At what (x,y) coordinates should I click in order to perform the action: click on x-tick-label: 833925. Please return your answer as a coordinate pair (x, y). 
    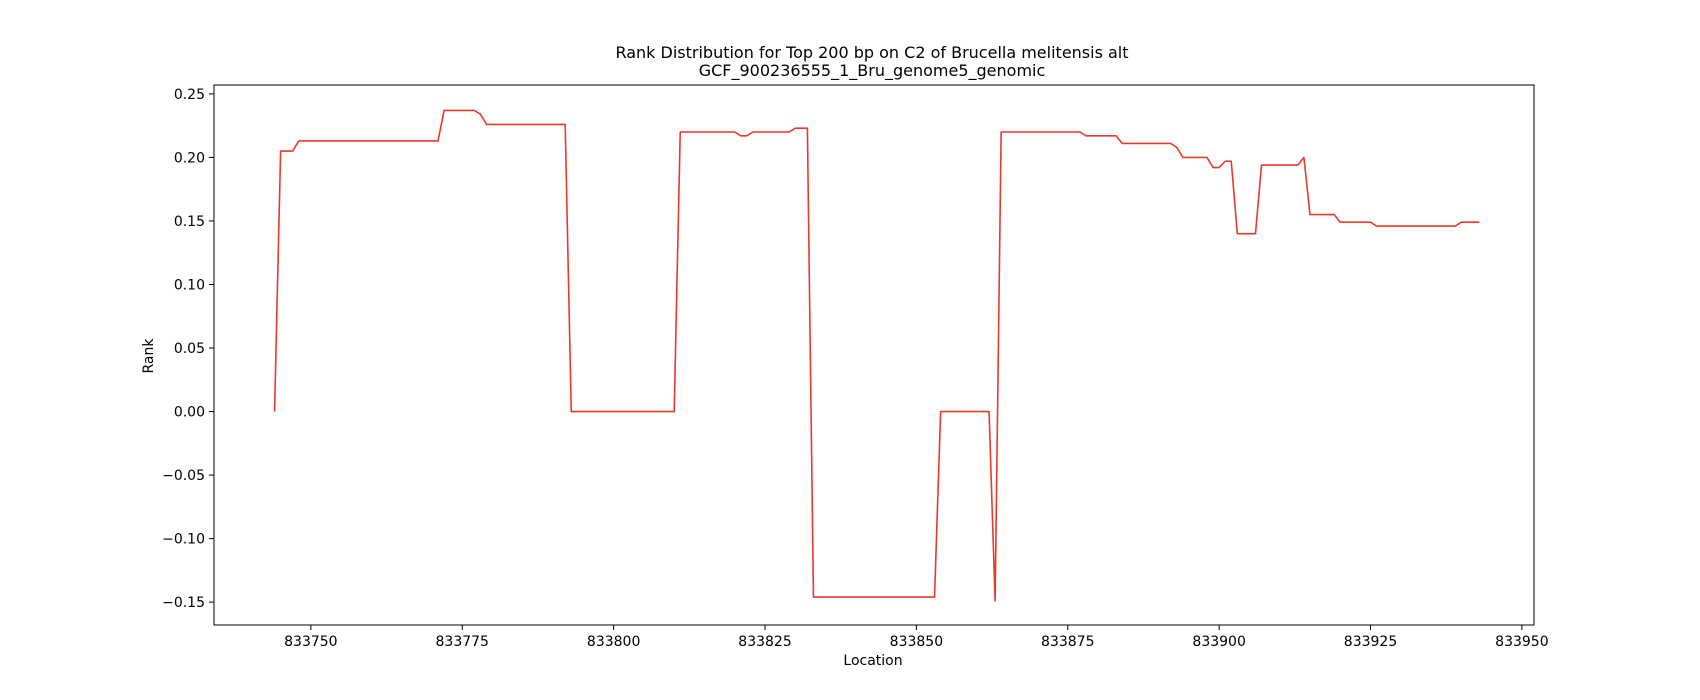
    Looking at the image, I should click on (1370, 642).